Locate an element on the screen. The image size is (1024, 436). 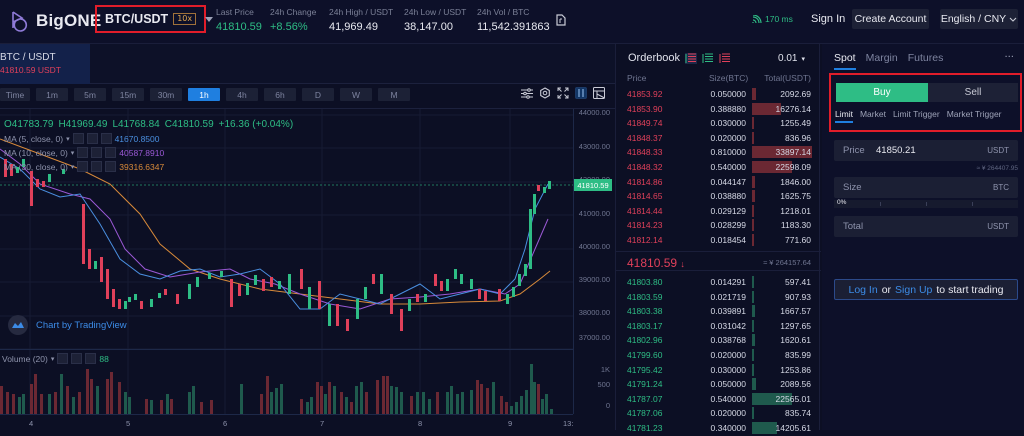
bid-row: 41803.59 0.021719 907.93 is located at coordinates (719, 296).